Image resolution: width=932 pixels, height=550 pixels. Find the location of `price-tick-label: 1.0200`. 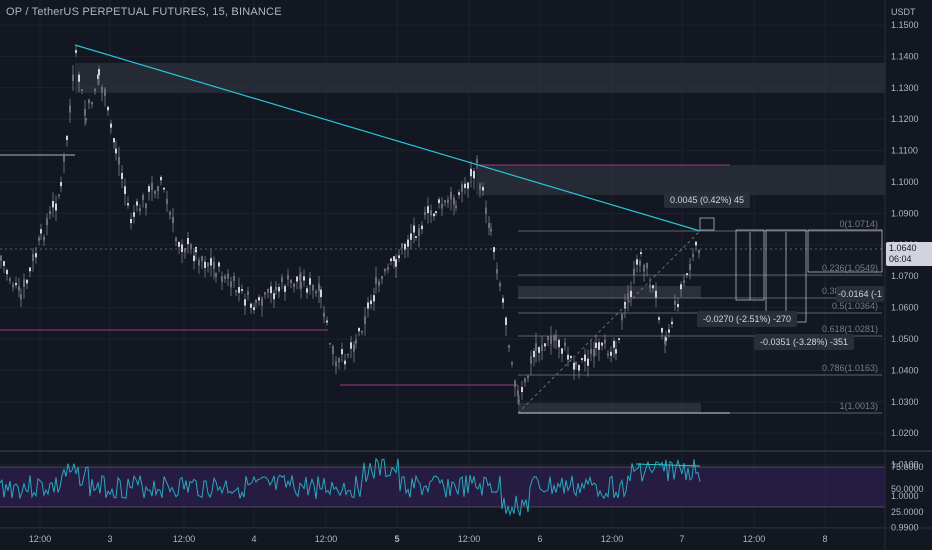

price-tick-label: 1.0200 is located at coordinates (905, 433).